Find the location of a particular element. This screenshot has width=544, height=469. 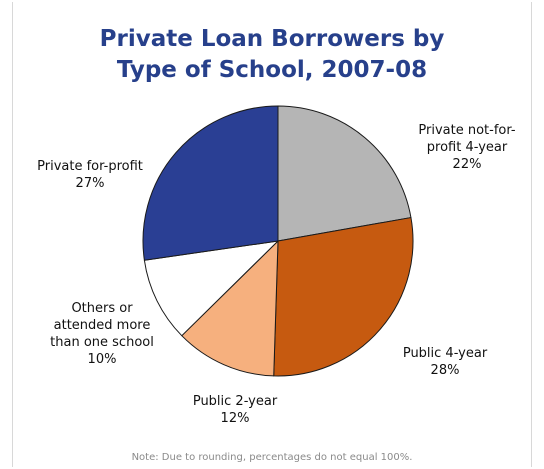

slice-value-label: 22% is located at coordinates (467, 164).